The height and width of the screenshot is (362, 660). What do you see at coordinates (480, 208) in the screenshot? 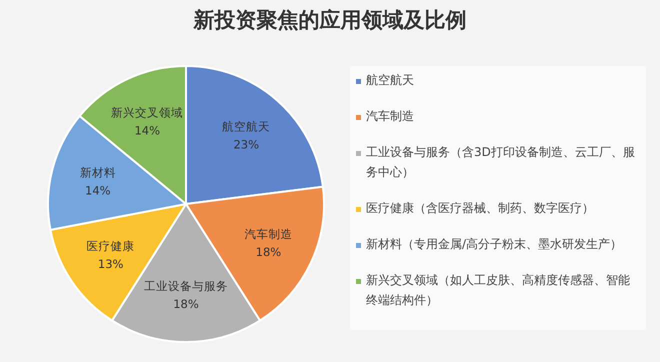
I see `legend-label: 医疗健康（含医疗器械、制药、数字医疗）` at bounding box center [480, 208].